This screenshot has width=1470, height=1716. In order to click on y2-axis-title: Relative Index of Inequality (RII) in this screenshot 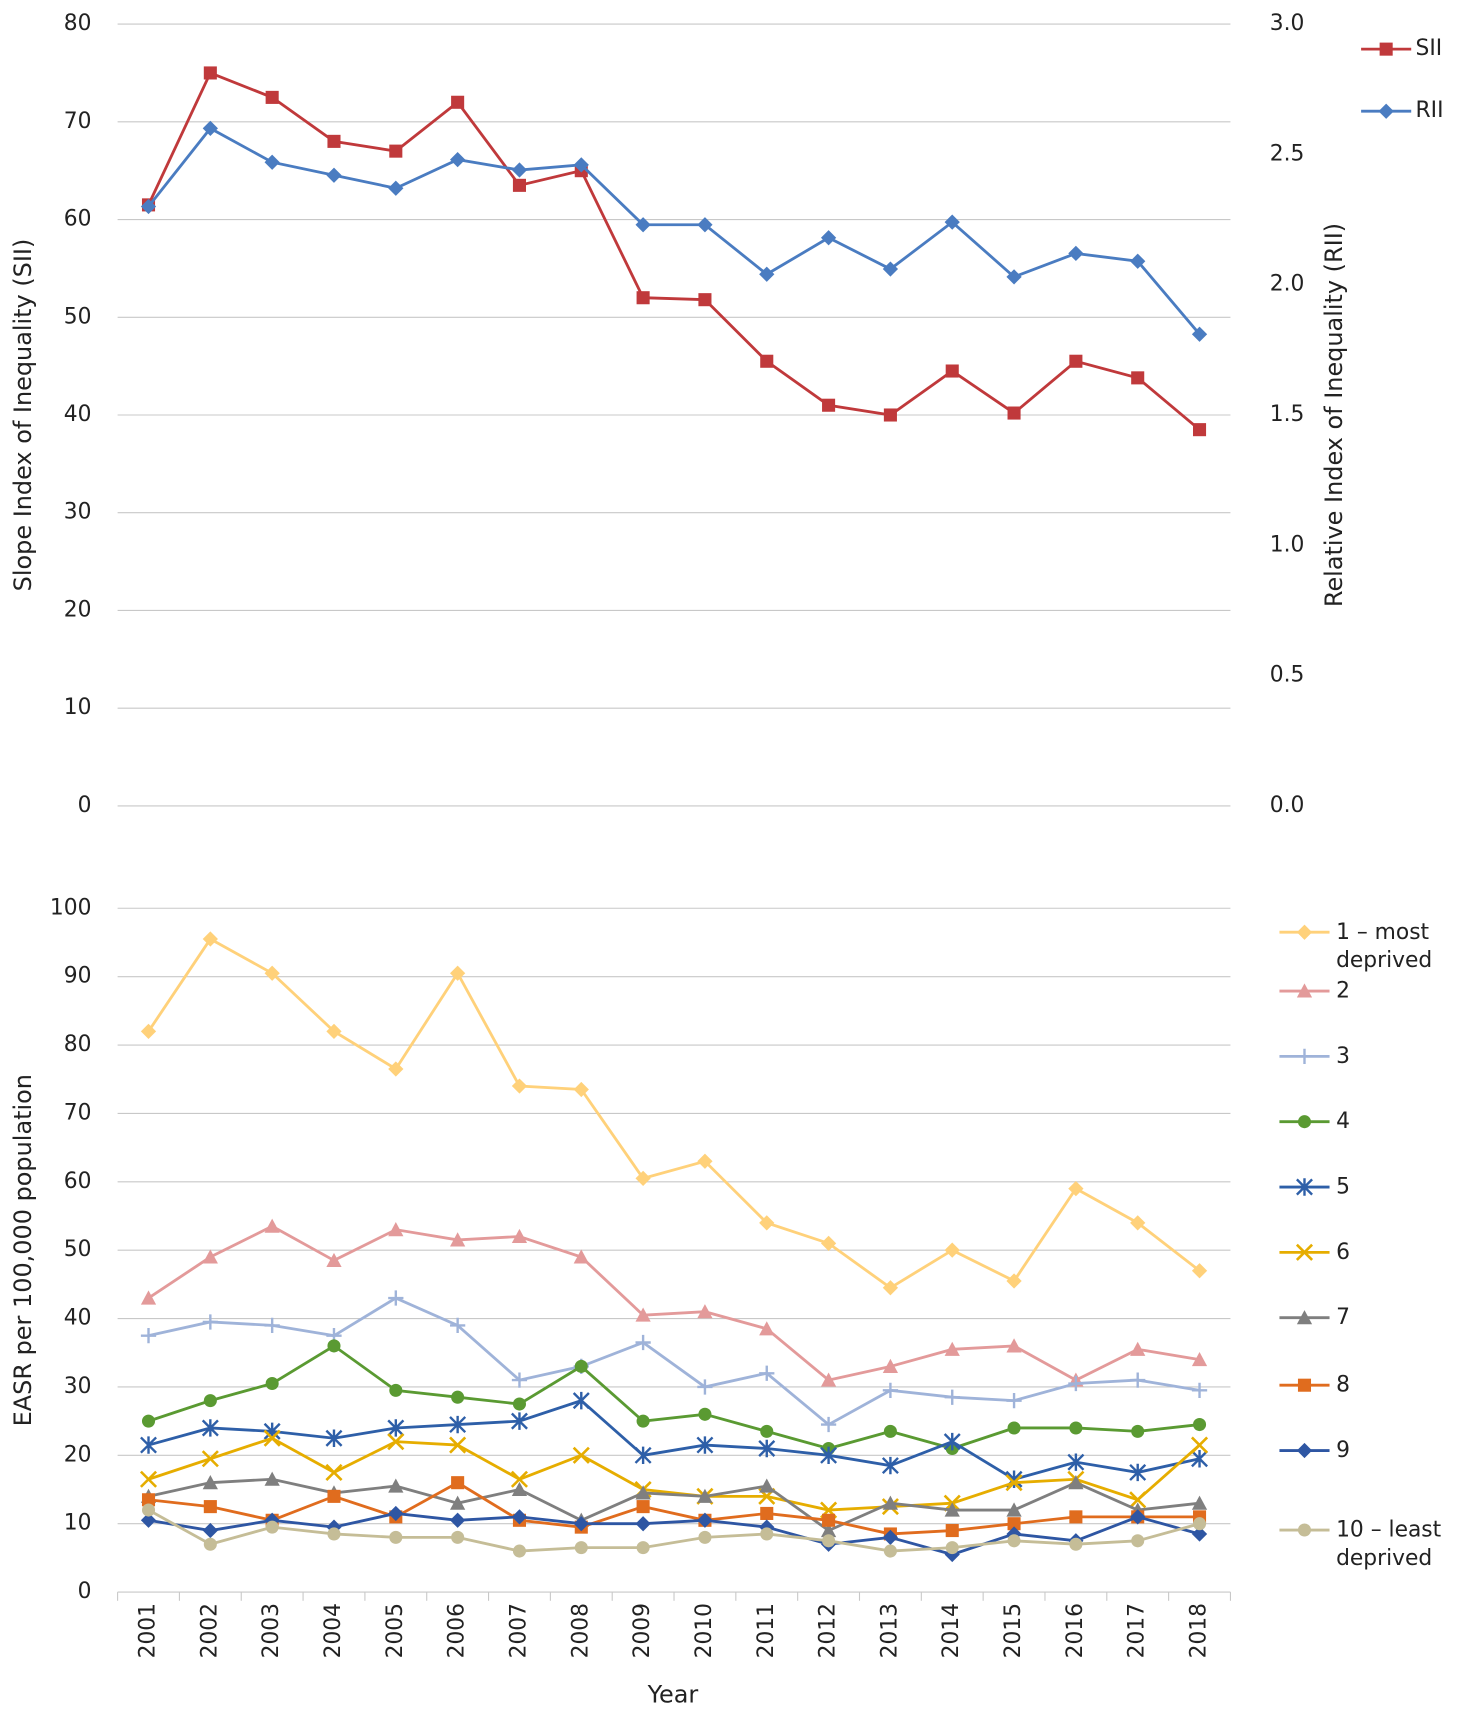, I will do `click(1334, 415)`.